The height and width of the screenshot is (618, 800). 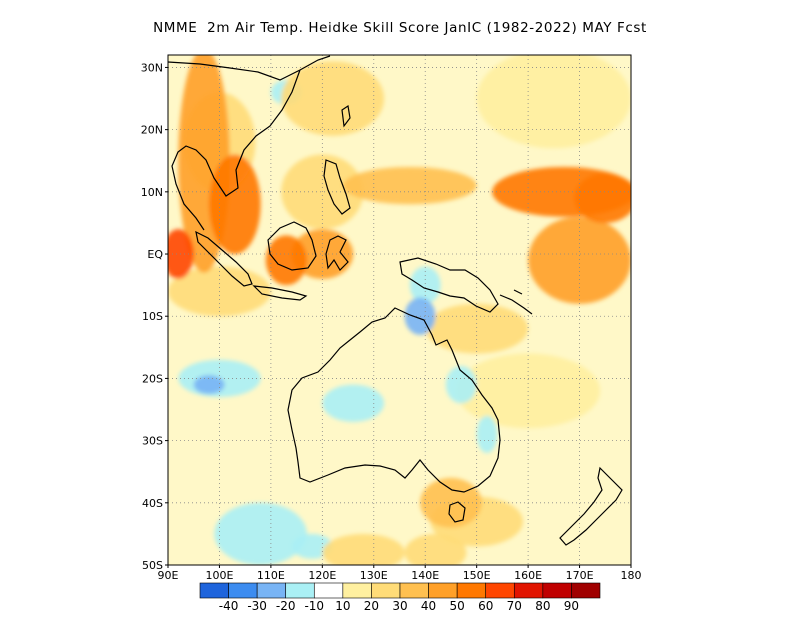 I want to click on lon-tick-label: 140E, so click(x=425, y=575).